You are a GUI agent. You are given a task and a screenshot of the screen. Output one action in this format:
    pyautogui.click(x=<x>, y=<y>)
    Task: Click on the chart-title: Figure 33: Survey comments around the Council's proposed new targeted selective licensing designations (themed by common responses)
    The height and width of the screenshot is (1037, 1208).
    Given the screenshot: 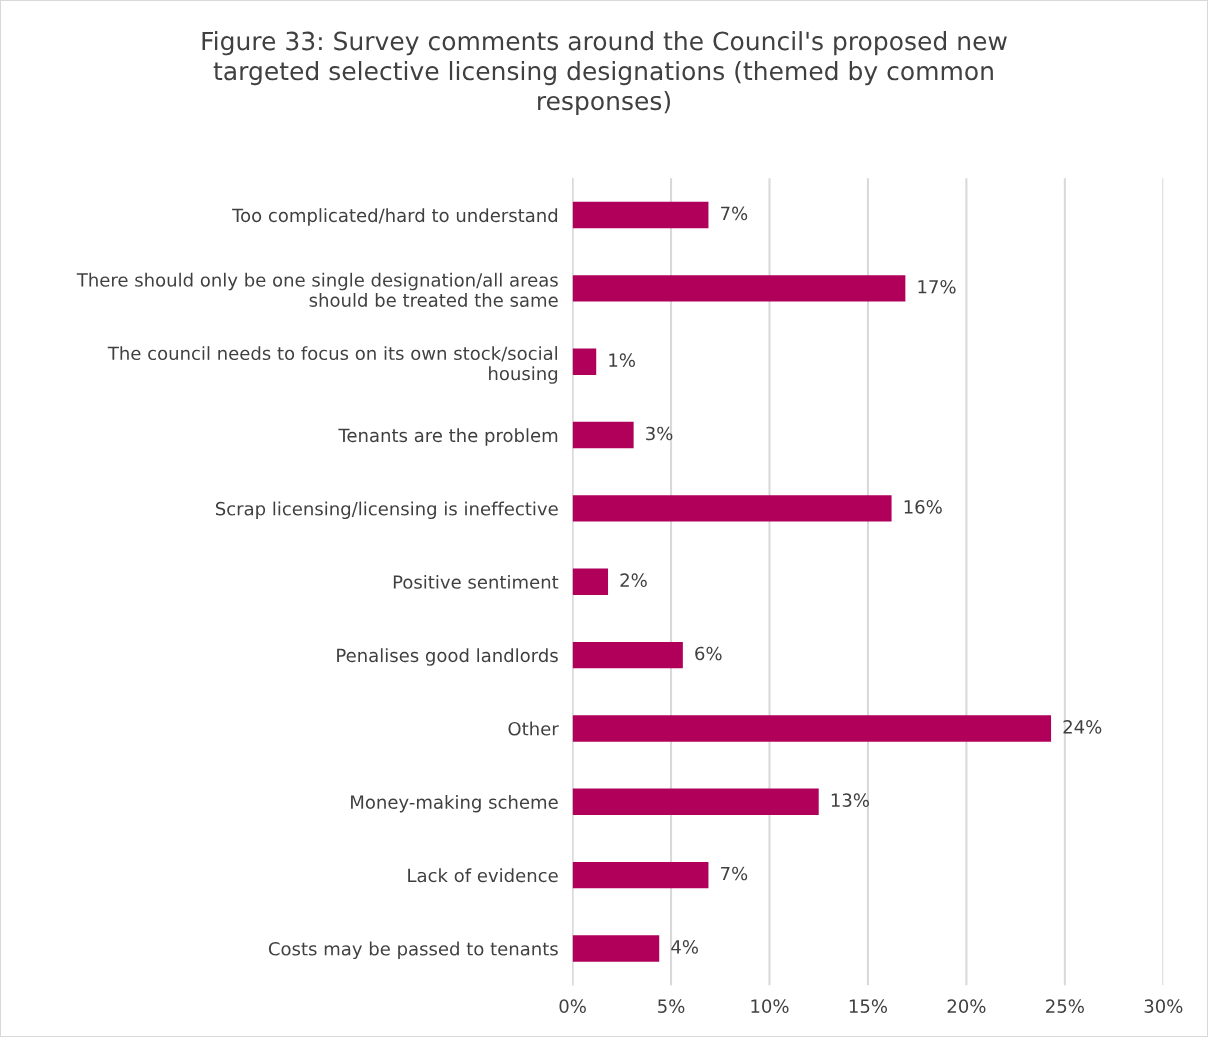 What is the action you would take?
    pyautogui.click(x=604, y=73)
    